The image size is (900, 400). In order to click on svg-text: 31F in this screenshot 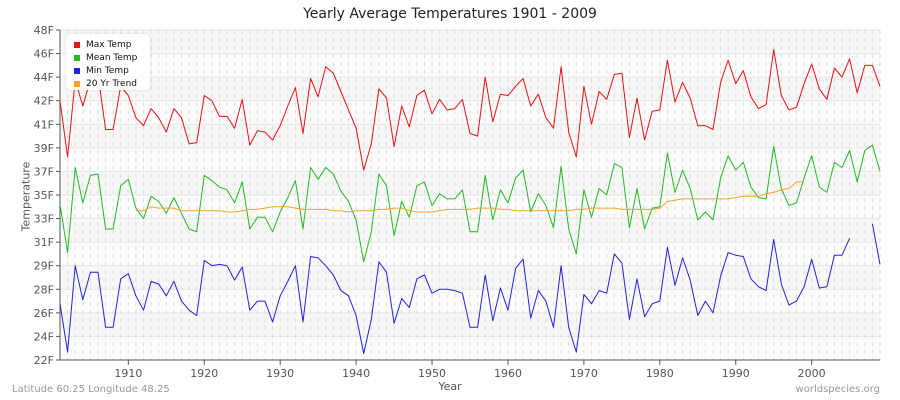, I will do `click(44, 242)`.